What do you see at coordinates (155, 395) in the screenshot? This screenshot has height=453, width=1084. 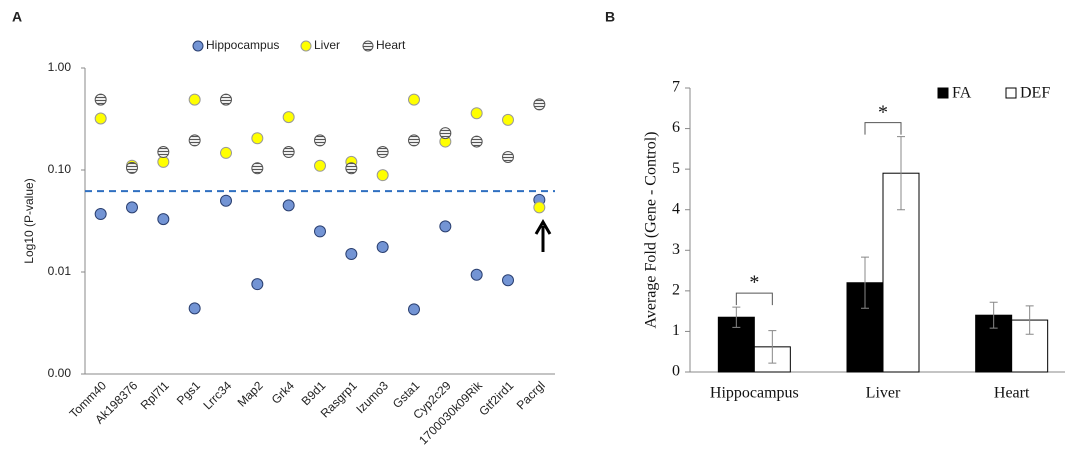 I see `x-tick-label: Rpl7l1` at bounding box center [155, 395].